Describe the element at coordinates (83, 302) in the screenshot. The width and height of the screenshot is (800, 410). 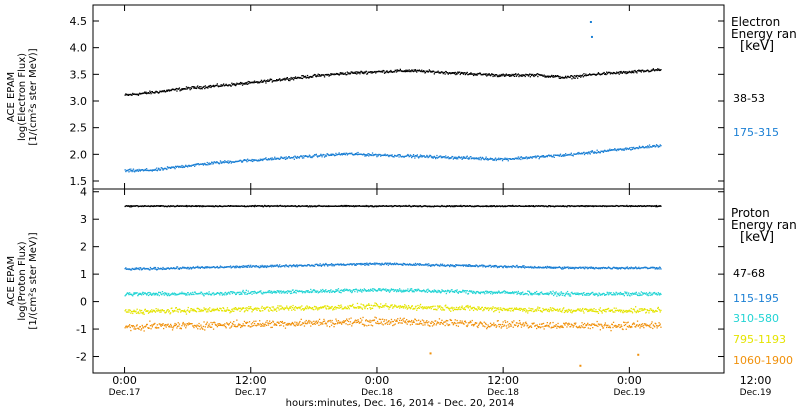
I see `y-tick-label: 0` at that location.